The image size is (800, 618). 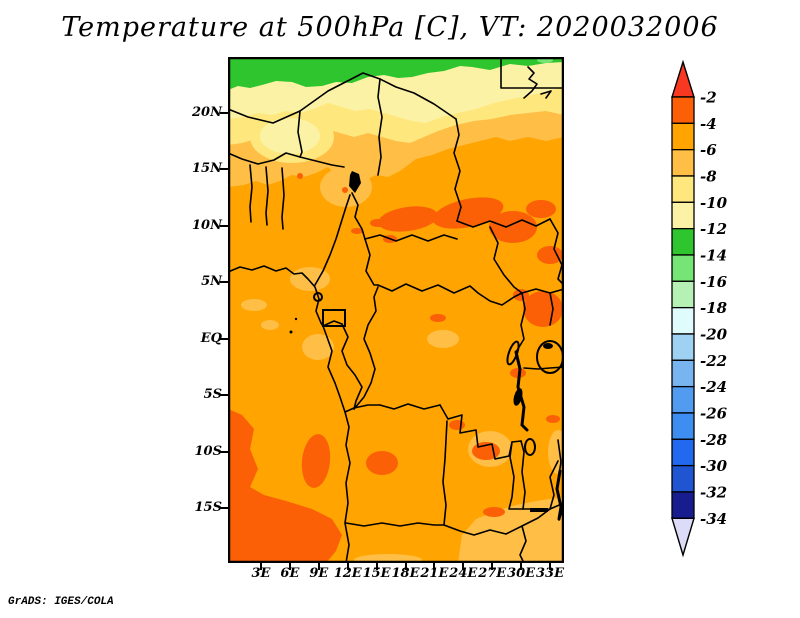 What do you see at coordinates (714, 440) in the screenshot?
I see `colorbar-label: -28` at bounding box center [714, 440].